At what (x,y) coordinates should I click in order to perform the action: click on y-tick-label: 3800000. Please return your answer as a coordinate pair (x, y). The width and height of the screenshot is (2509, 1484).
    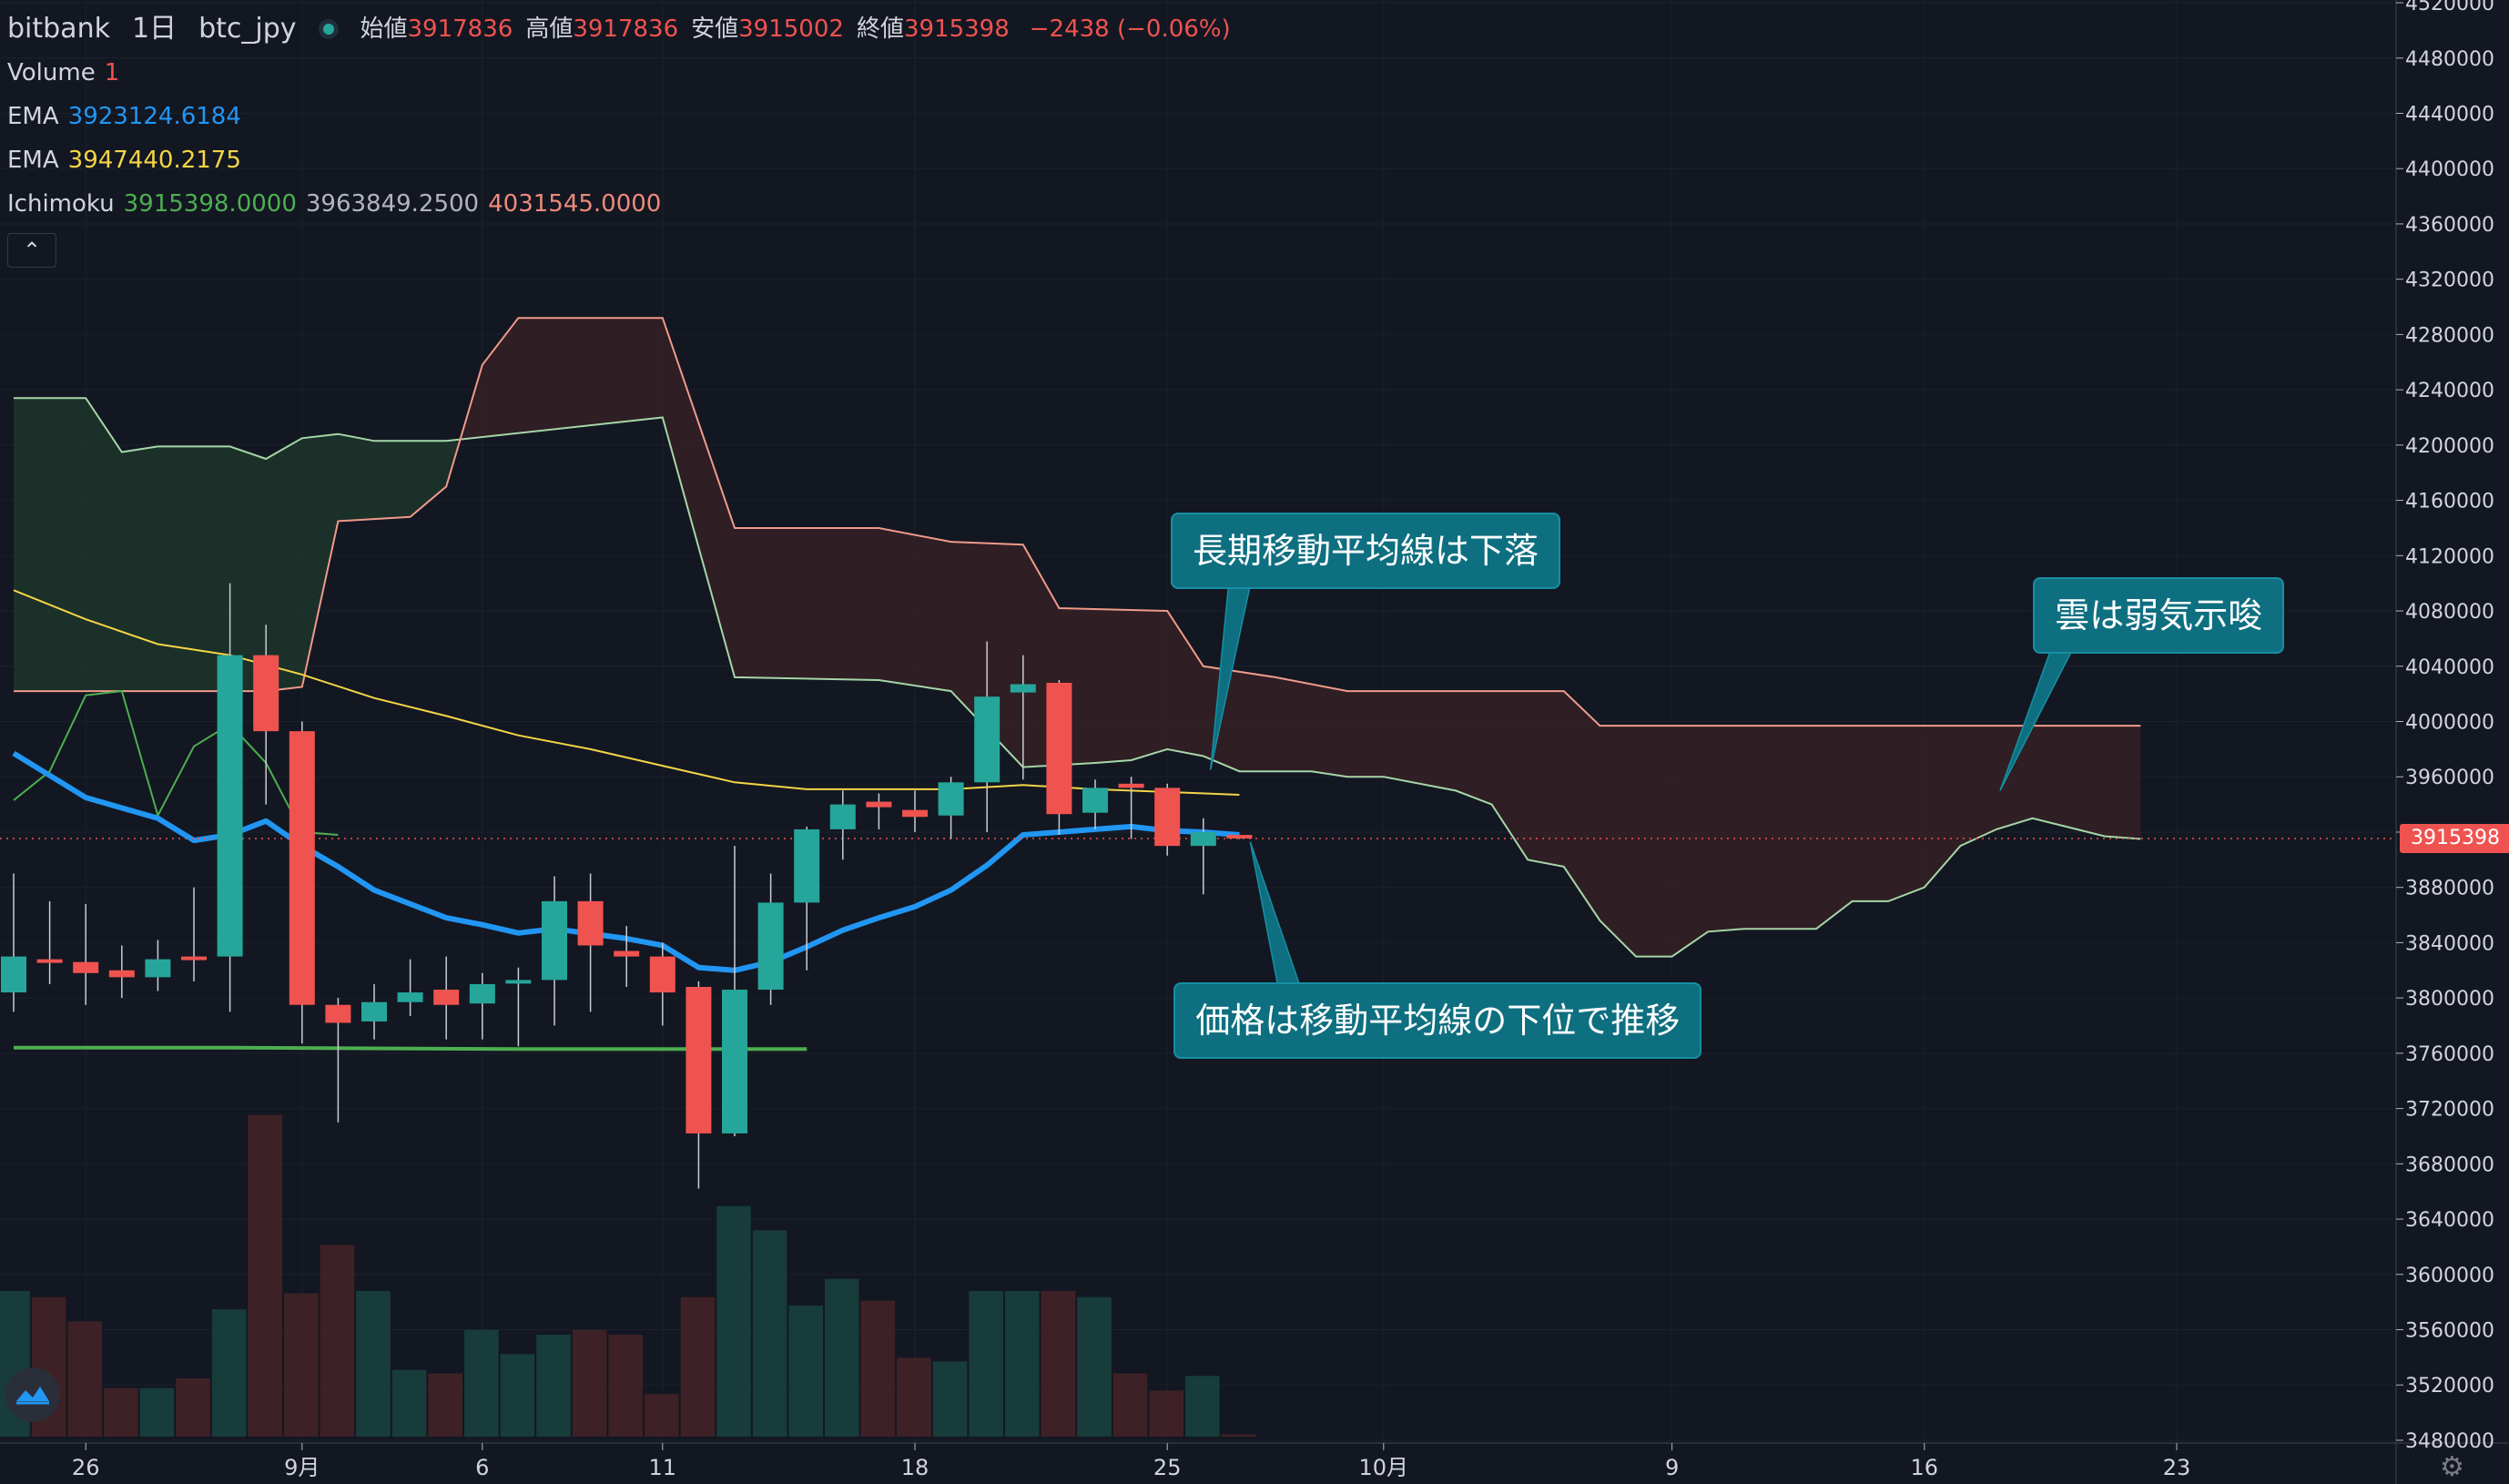
    Looking at the image, I should click on (2449, 999).